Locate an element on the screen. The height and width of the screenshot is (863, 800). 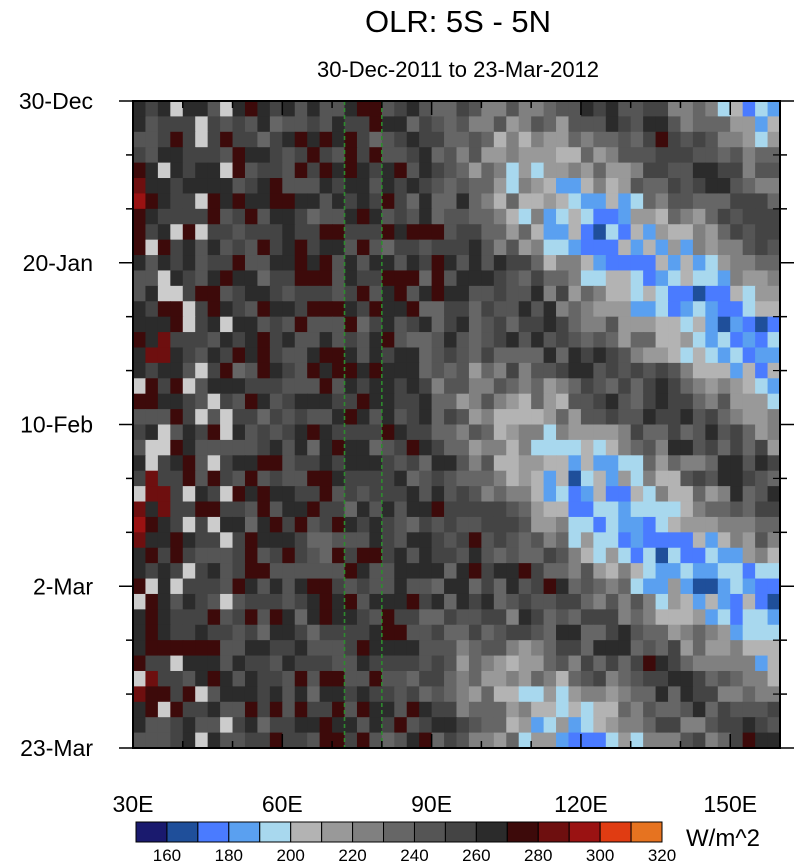
colorbar-label: 300 is located at coordinates (600, 854).